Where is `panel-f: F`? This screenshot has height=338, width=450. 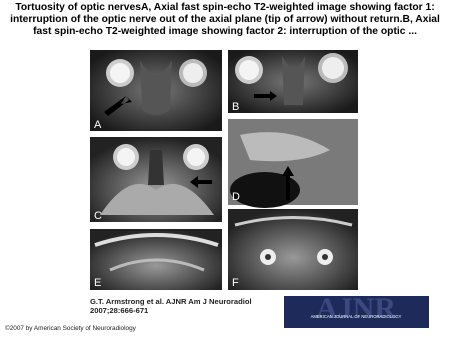 panel-f: F is located at coordinates (293, 249).